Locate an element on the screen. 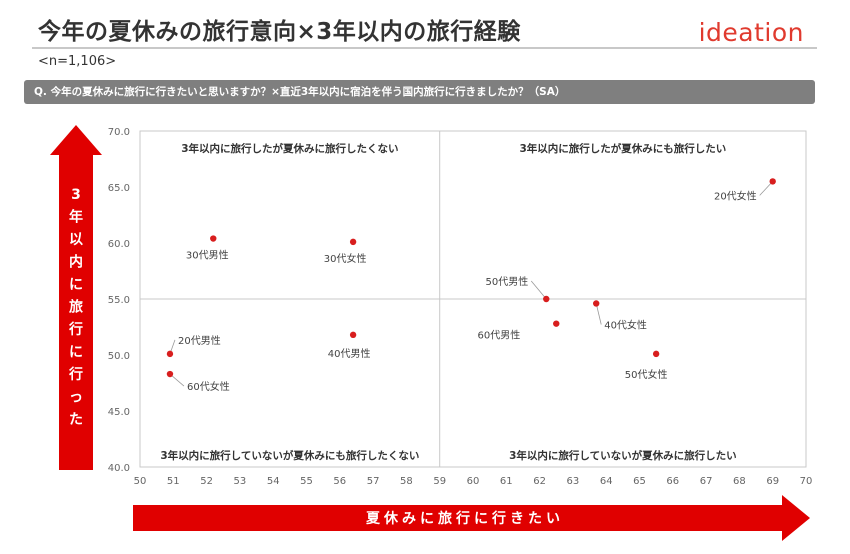  y-tick-label: 40.0 is located at coordinates (119, 468).